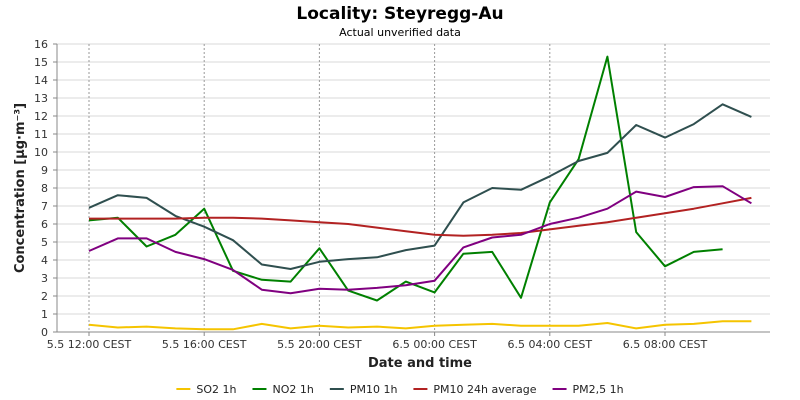 This screenshot has width=800, height=400. Describe the element at coordinates (20, 188) in the screenshot. I see `y-axis-label: Concentration [µg·m⁻³]` at that location.